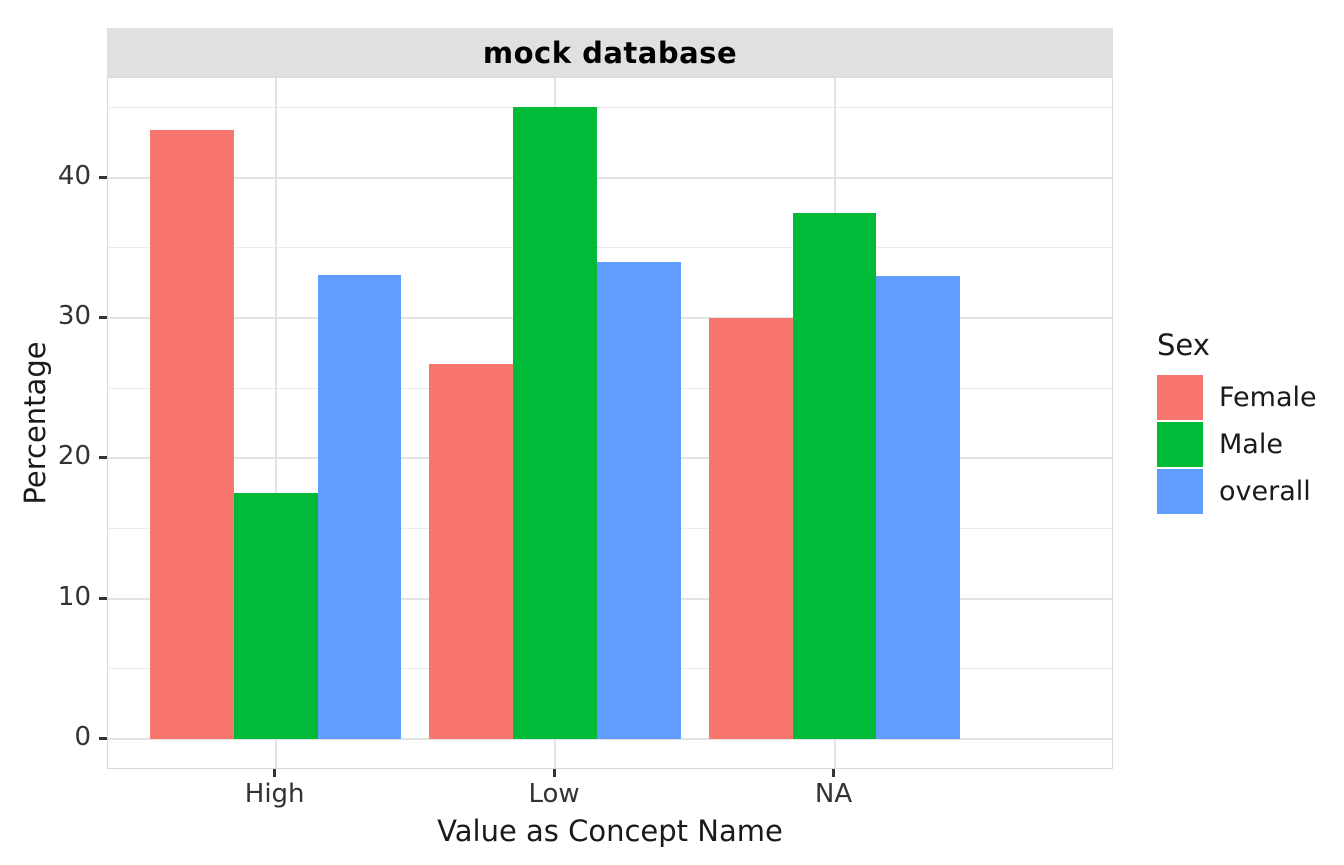  I want to click on x-tick-label: NA, so click(833, 794).